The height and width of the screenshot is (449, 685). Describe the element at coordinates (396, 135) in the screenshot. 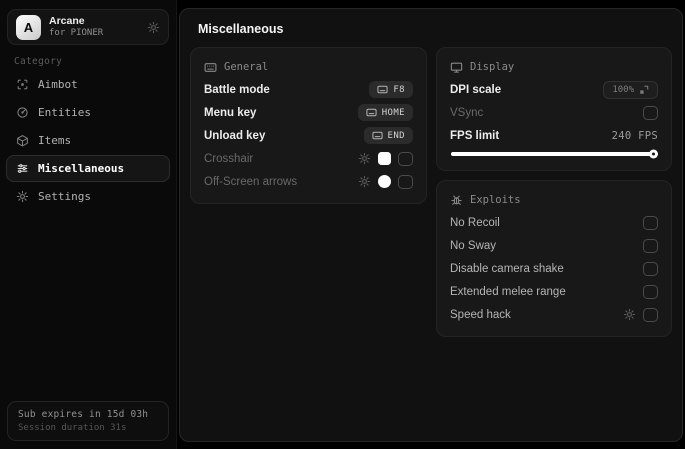

I see `unload-key-key: END` at that location.